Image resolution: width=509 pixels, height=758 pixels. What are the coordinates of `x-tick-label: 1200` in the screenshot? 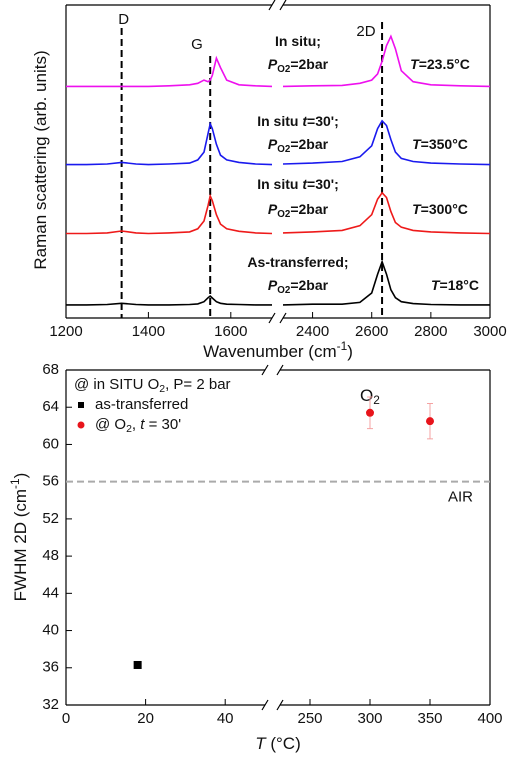 It's located at (65, 331).